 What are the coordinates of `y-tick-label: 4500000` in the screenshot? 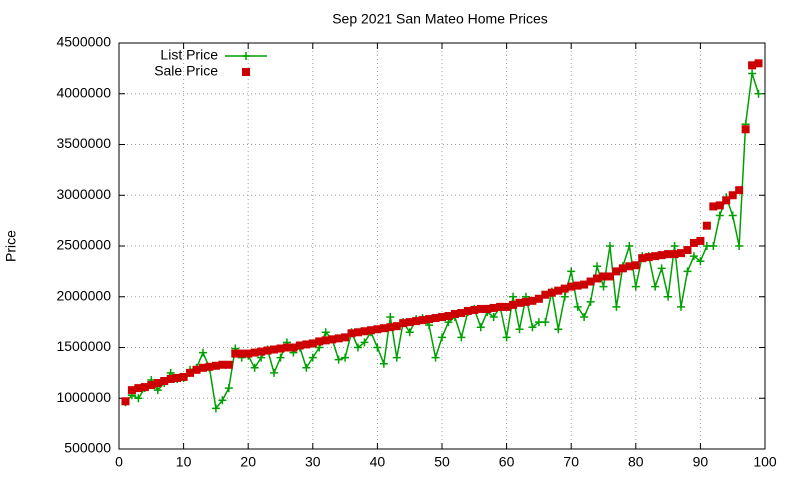 It's located at (83, 42).